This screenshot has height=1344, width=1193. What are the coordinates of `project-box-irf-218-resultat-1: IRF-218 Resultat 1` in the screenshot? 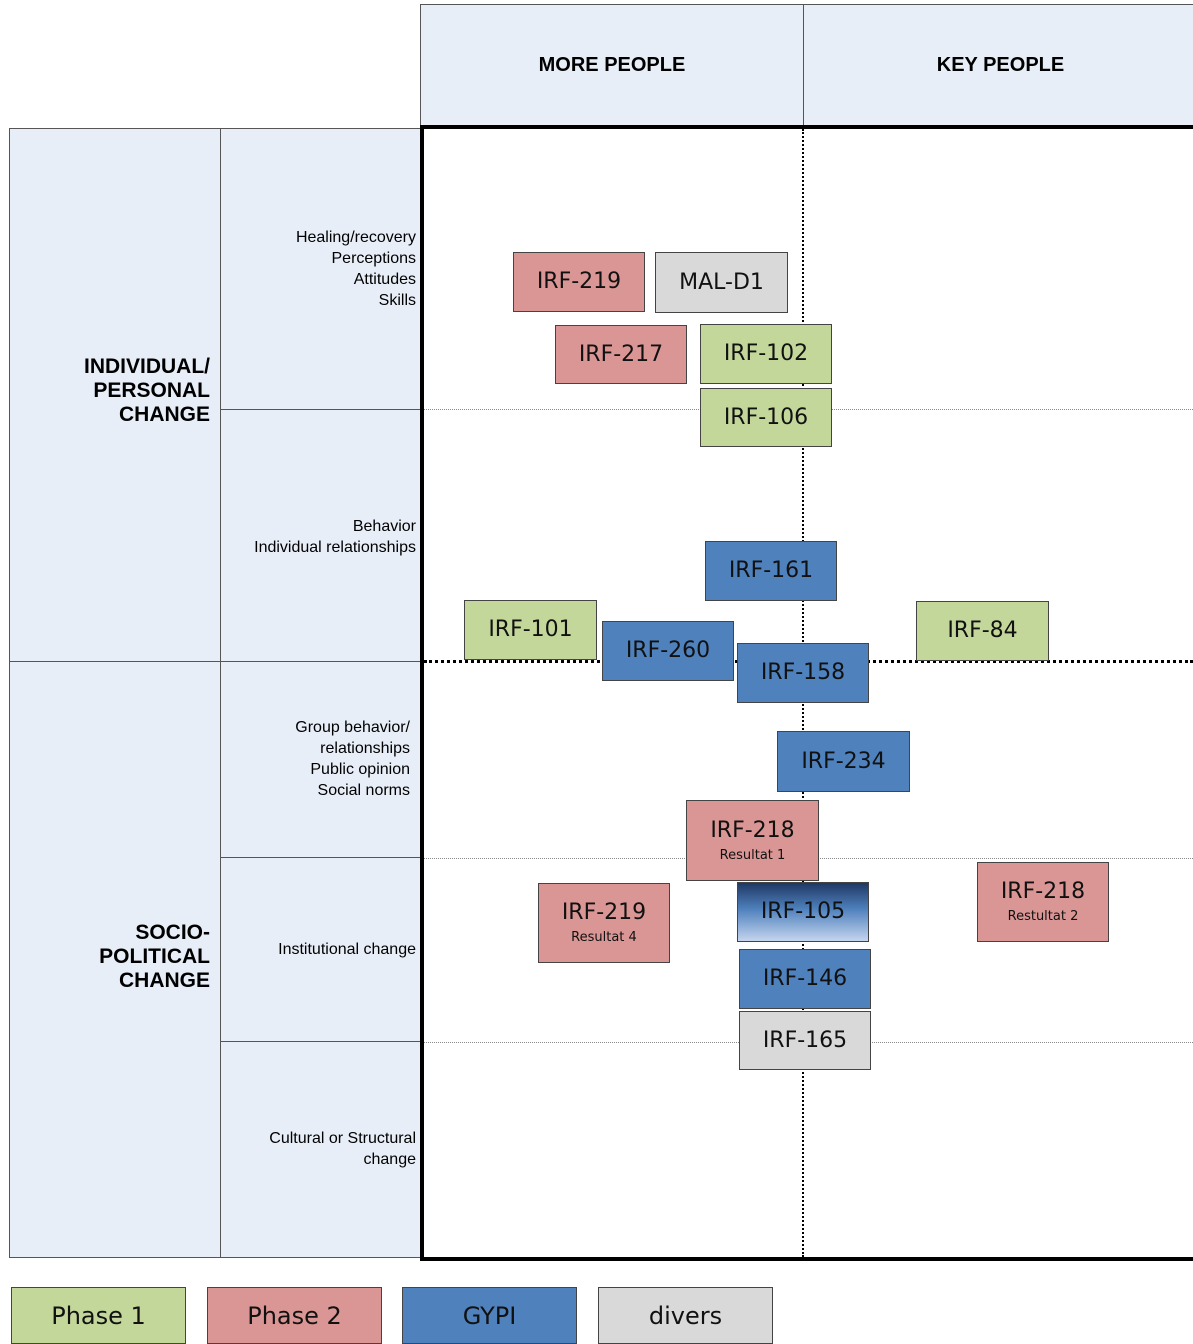 It's located at (752, 840).